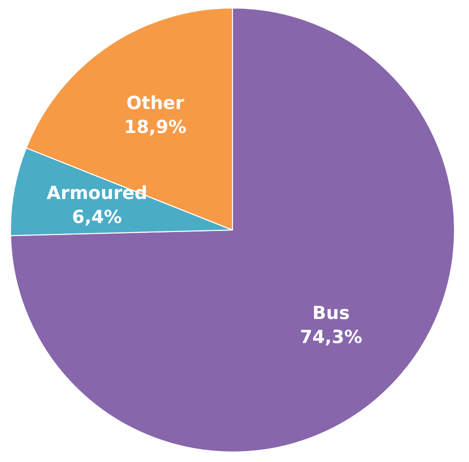 This screenshot has height=462, width=469. I want to click on data-label: 74,3%, so click(331, 337).